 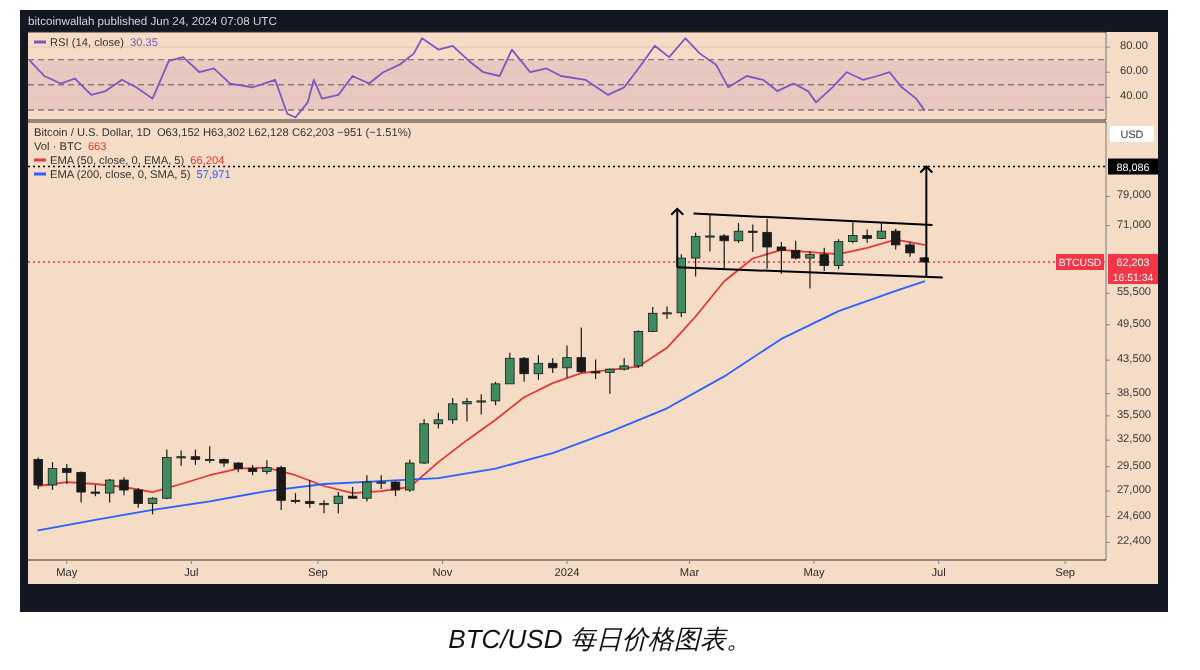 What do you see at coordinates (600, 639) in the screenshot?
I see `text: BTC/USD 每日价格图表。` at bounding box center [600, 639].